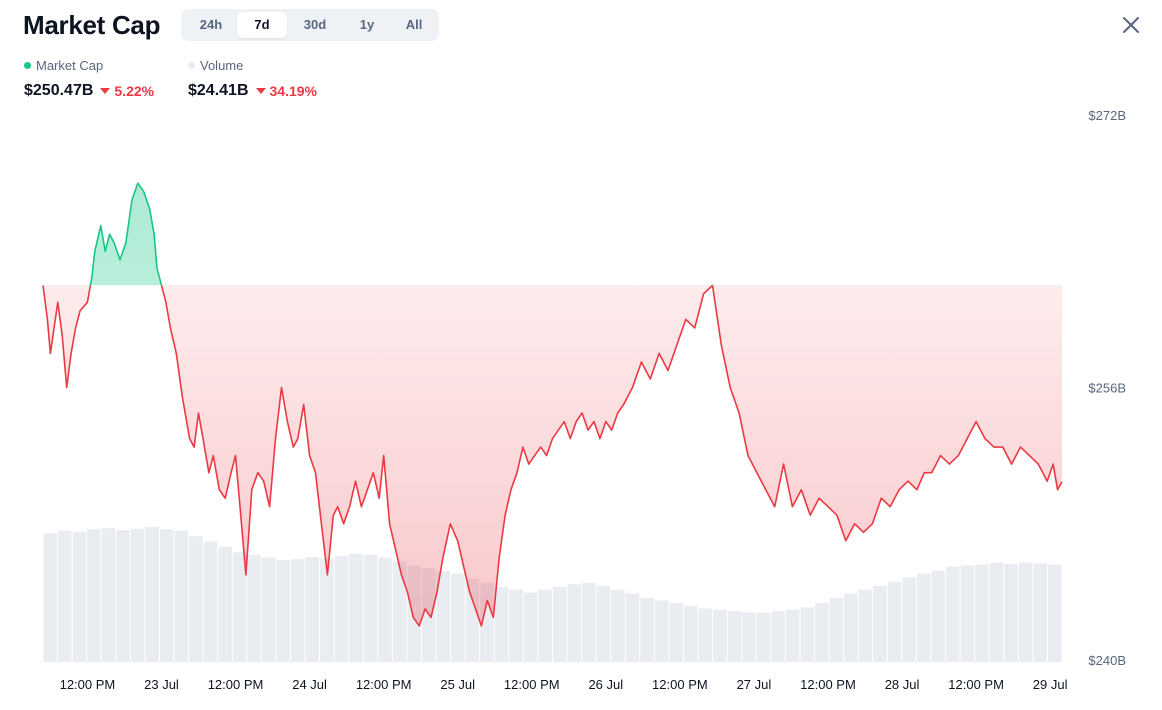 This screenshot has height=710, width=1162. I want to click on market-cap-area-above, so click(552, 234).